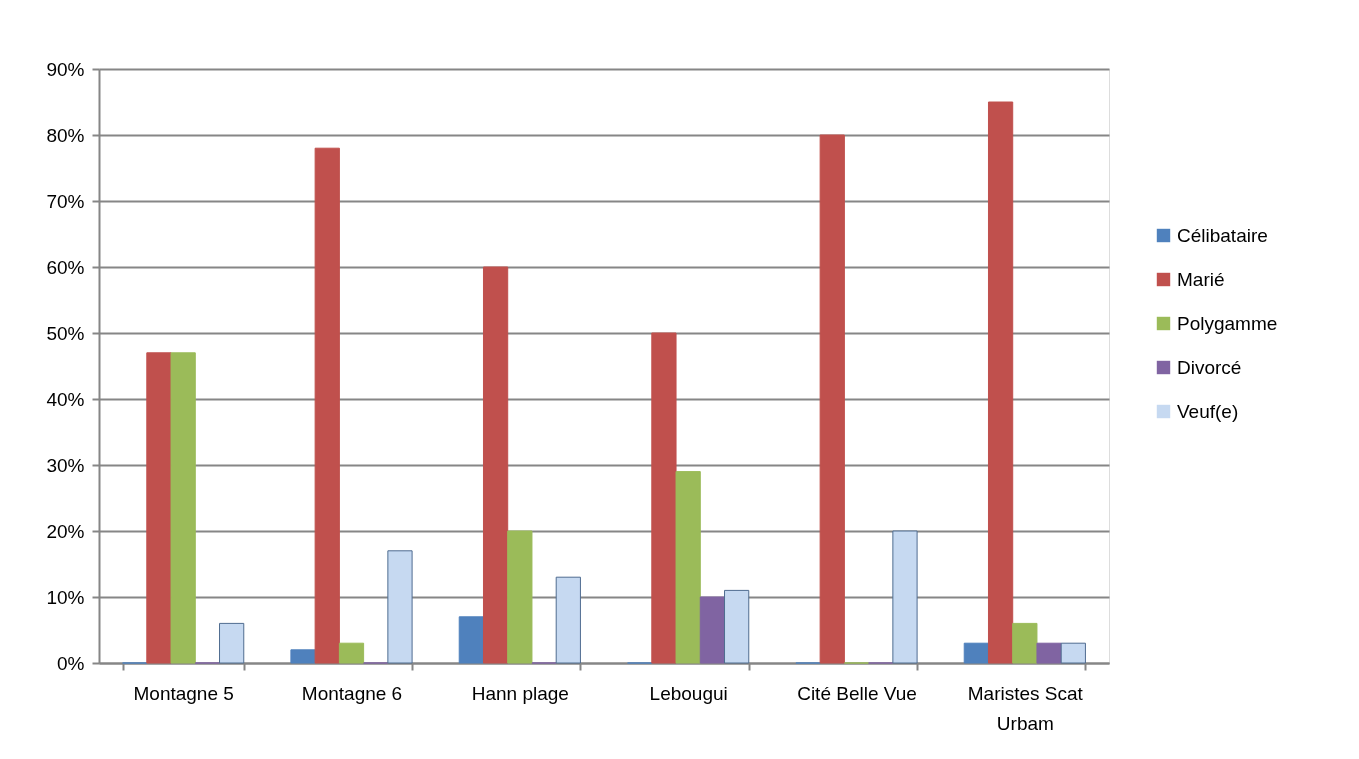  Describe the element at coordinates (65, 201) in the screenshot. I see `y-tick-label: 70%` at that location.